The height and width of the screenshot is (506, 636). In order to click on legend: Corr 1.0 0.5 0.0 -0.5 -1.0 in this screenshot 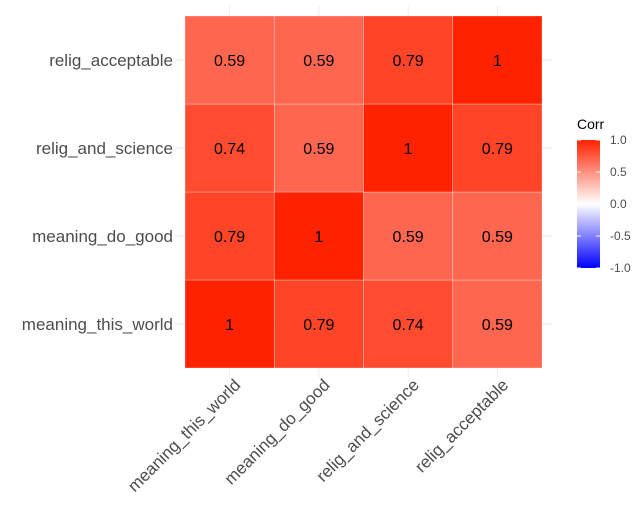, I will do `click(604, 195)`.